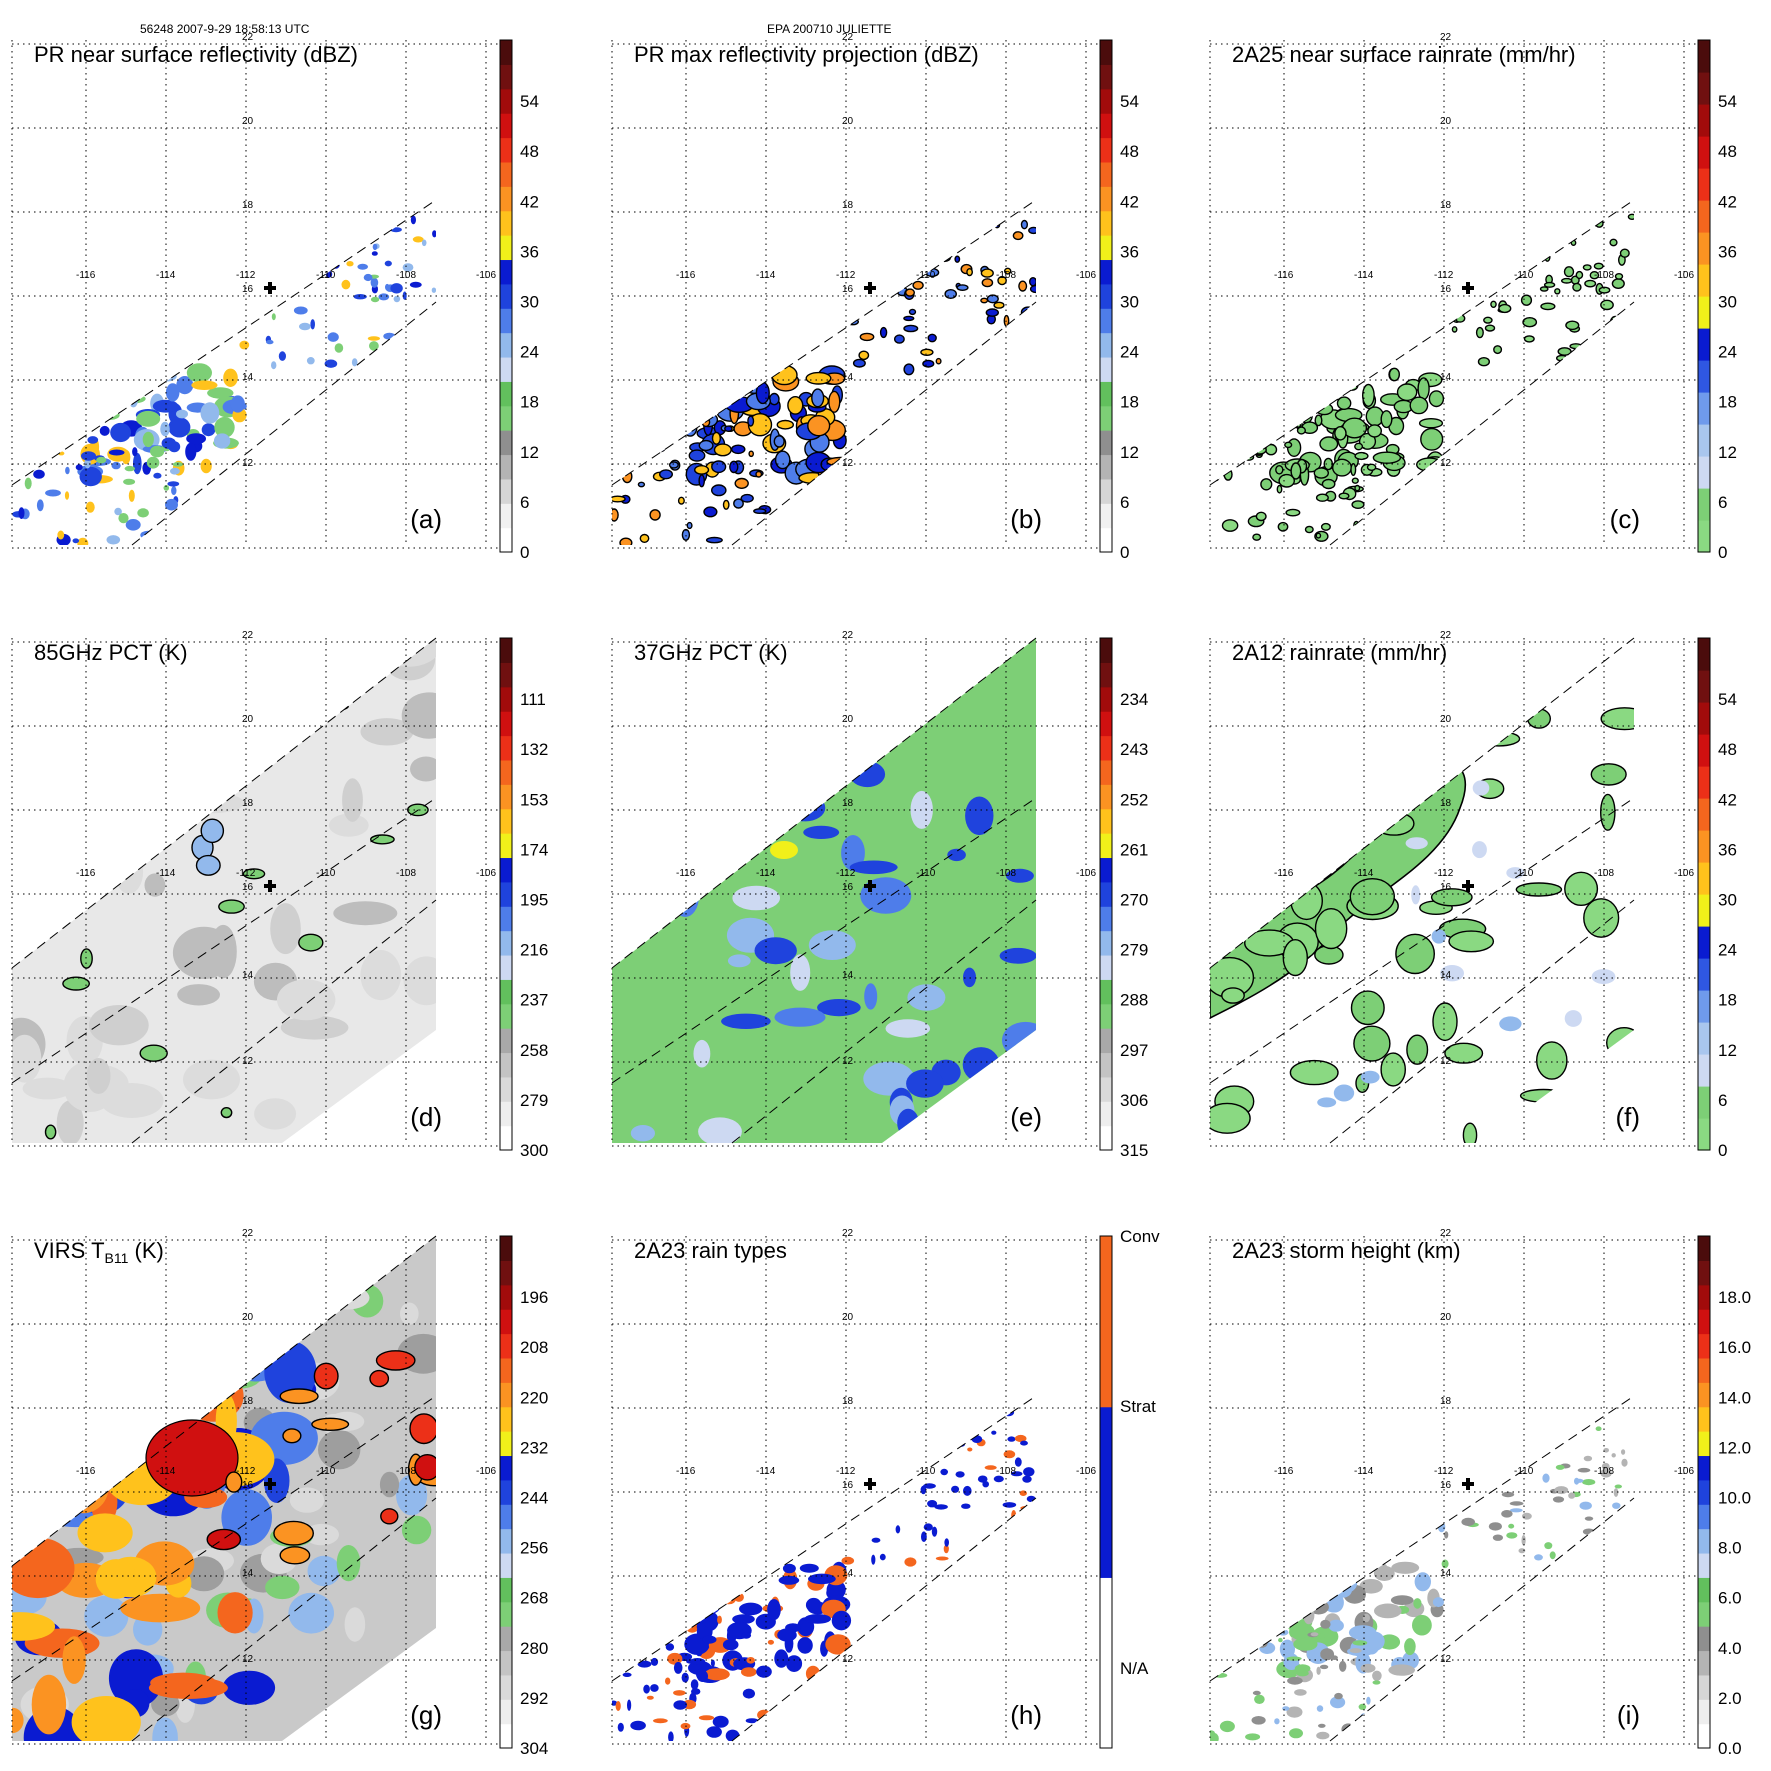 The width and height of the screenshot is (1771, 1771). Describe the element at coordinates (926, 275) in the screenshot. I see `longitude-label: -110` at that location.